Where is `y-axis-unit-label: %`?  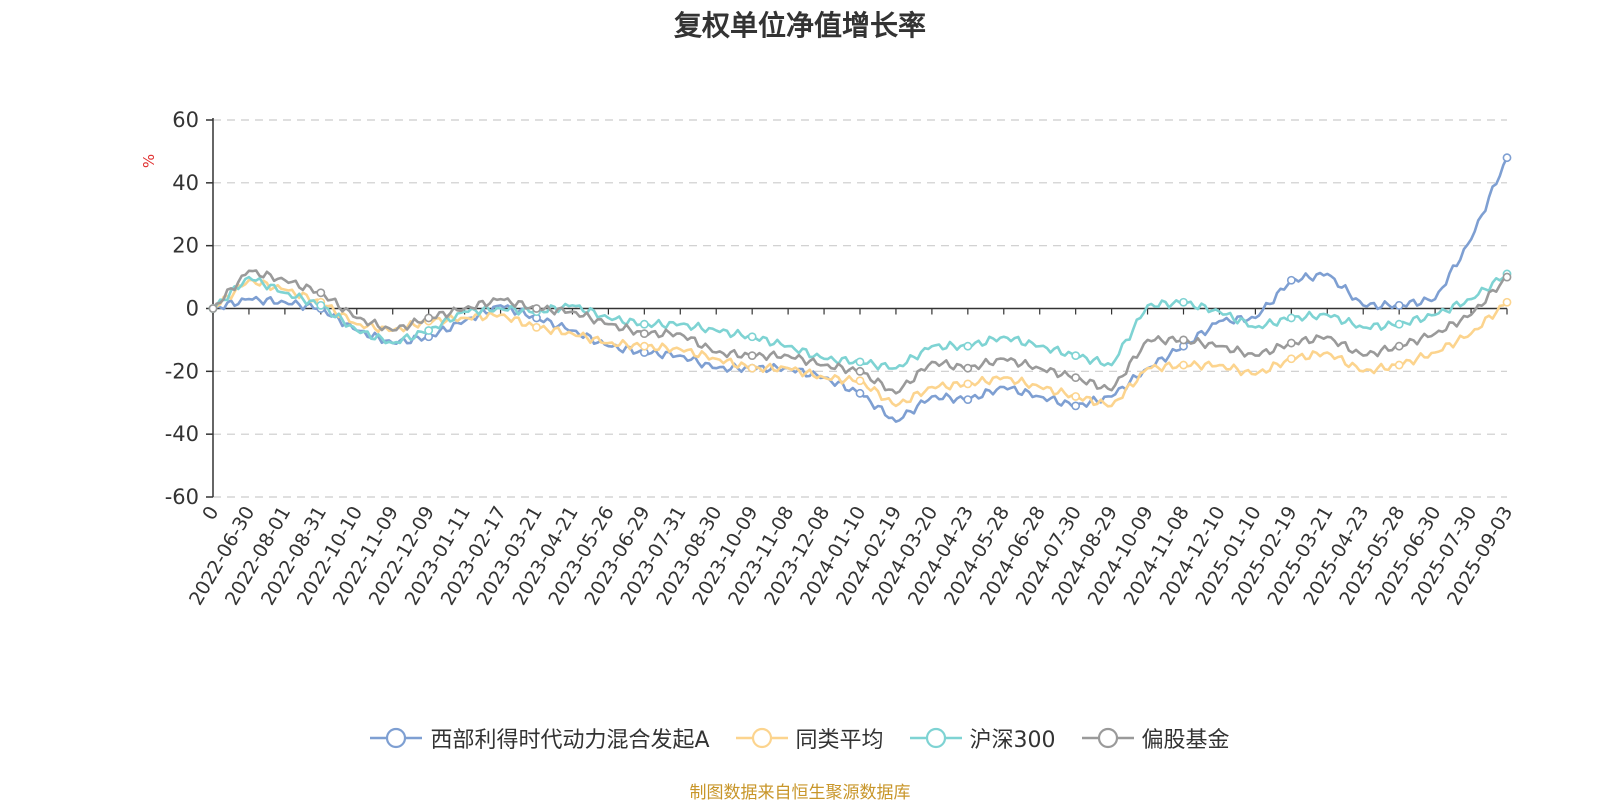 y-axis-unit-label: % is located at coordinates (149, 161).